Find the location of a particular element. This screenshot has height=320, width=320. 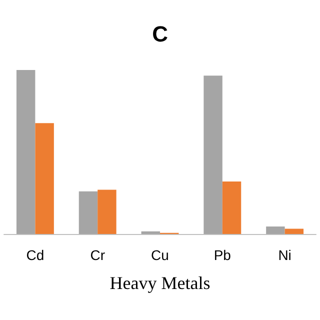

x-tick-label: Ni is located at coordinates (285, 255).